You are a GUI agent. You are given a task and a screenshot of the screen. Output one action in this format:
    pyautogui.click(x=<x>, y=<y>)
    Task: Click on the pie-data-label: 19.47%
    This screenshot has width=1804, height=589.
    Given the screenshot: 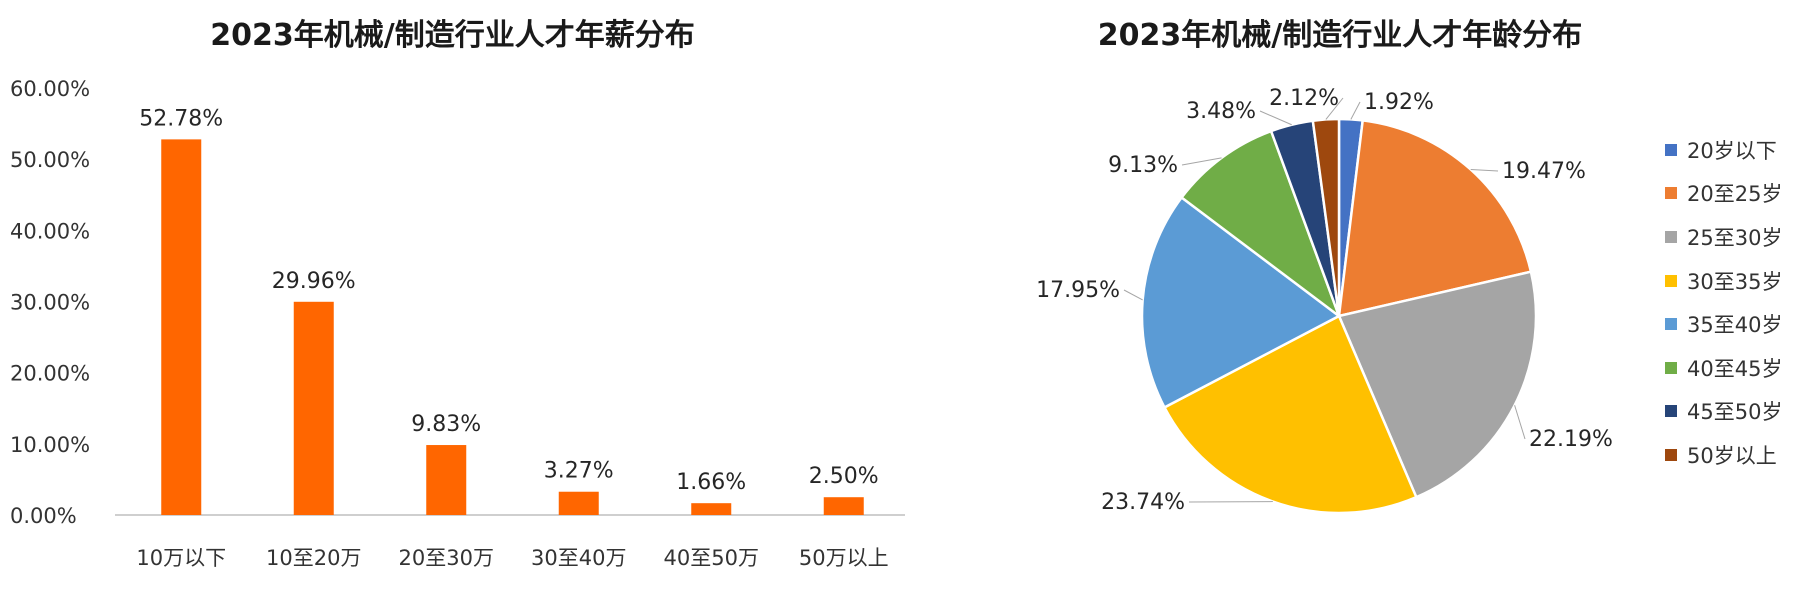 What is the action you would take?
    pyautogui.click(x=1544, y=171)
    